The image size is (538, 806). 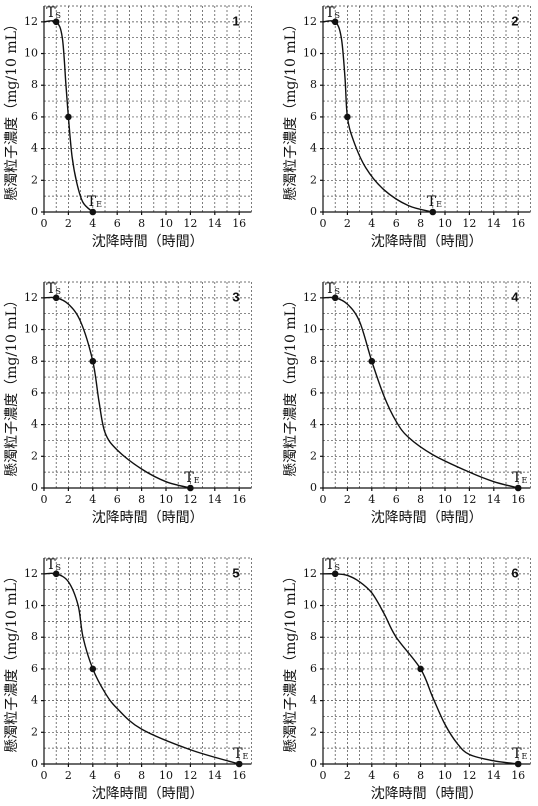 I want to click on panel-number: 3, so click(x=235, y=296).